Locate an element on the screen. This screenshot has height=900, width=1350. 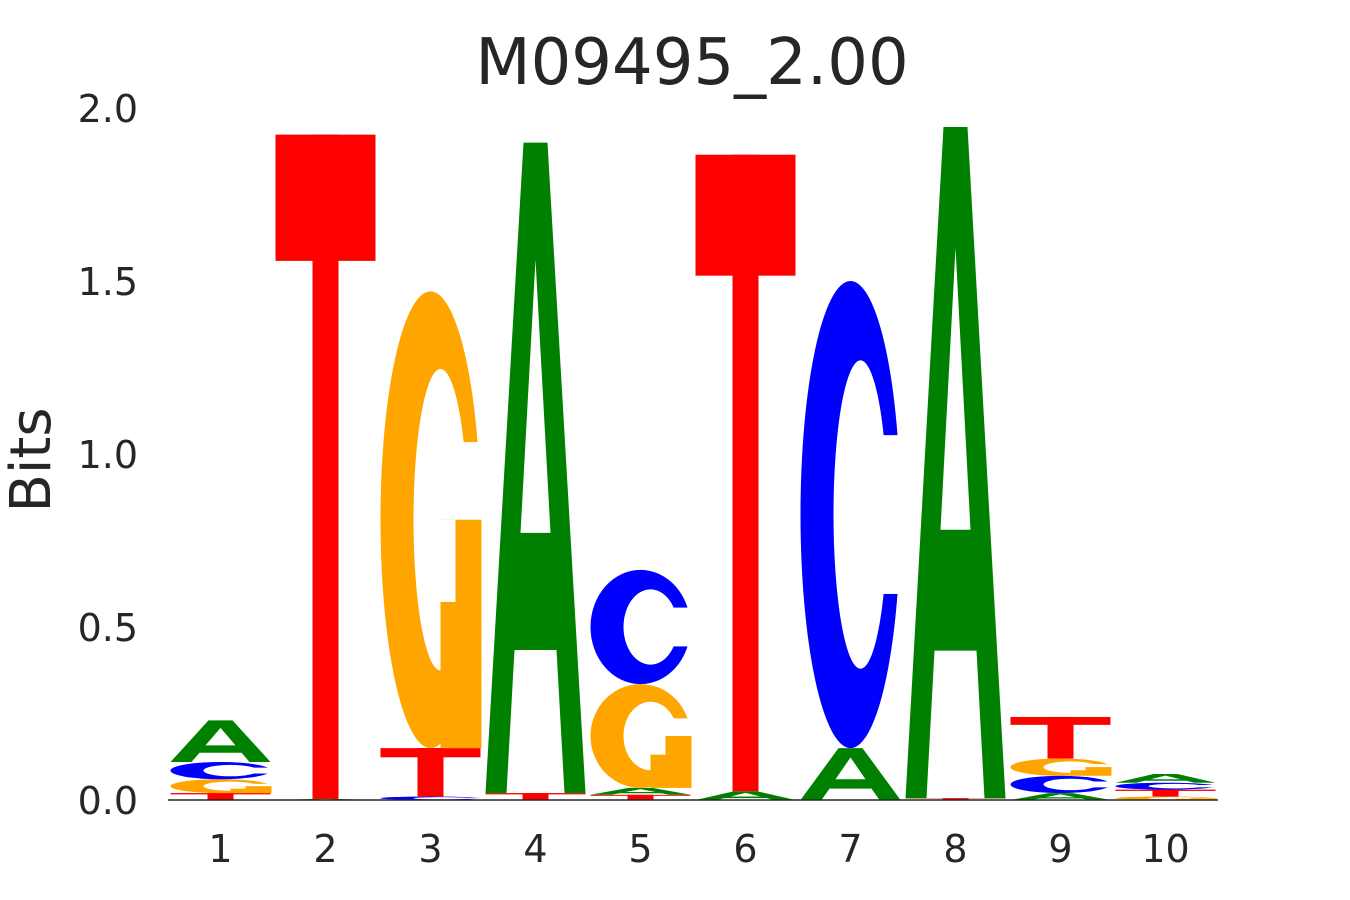
x-tick-label: 7 is located at coordinates (850, 849).